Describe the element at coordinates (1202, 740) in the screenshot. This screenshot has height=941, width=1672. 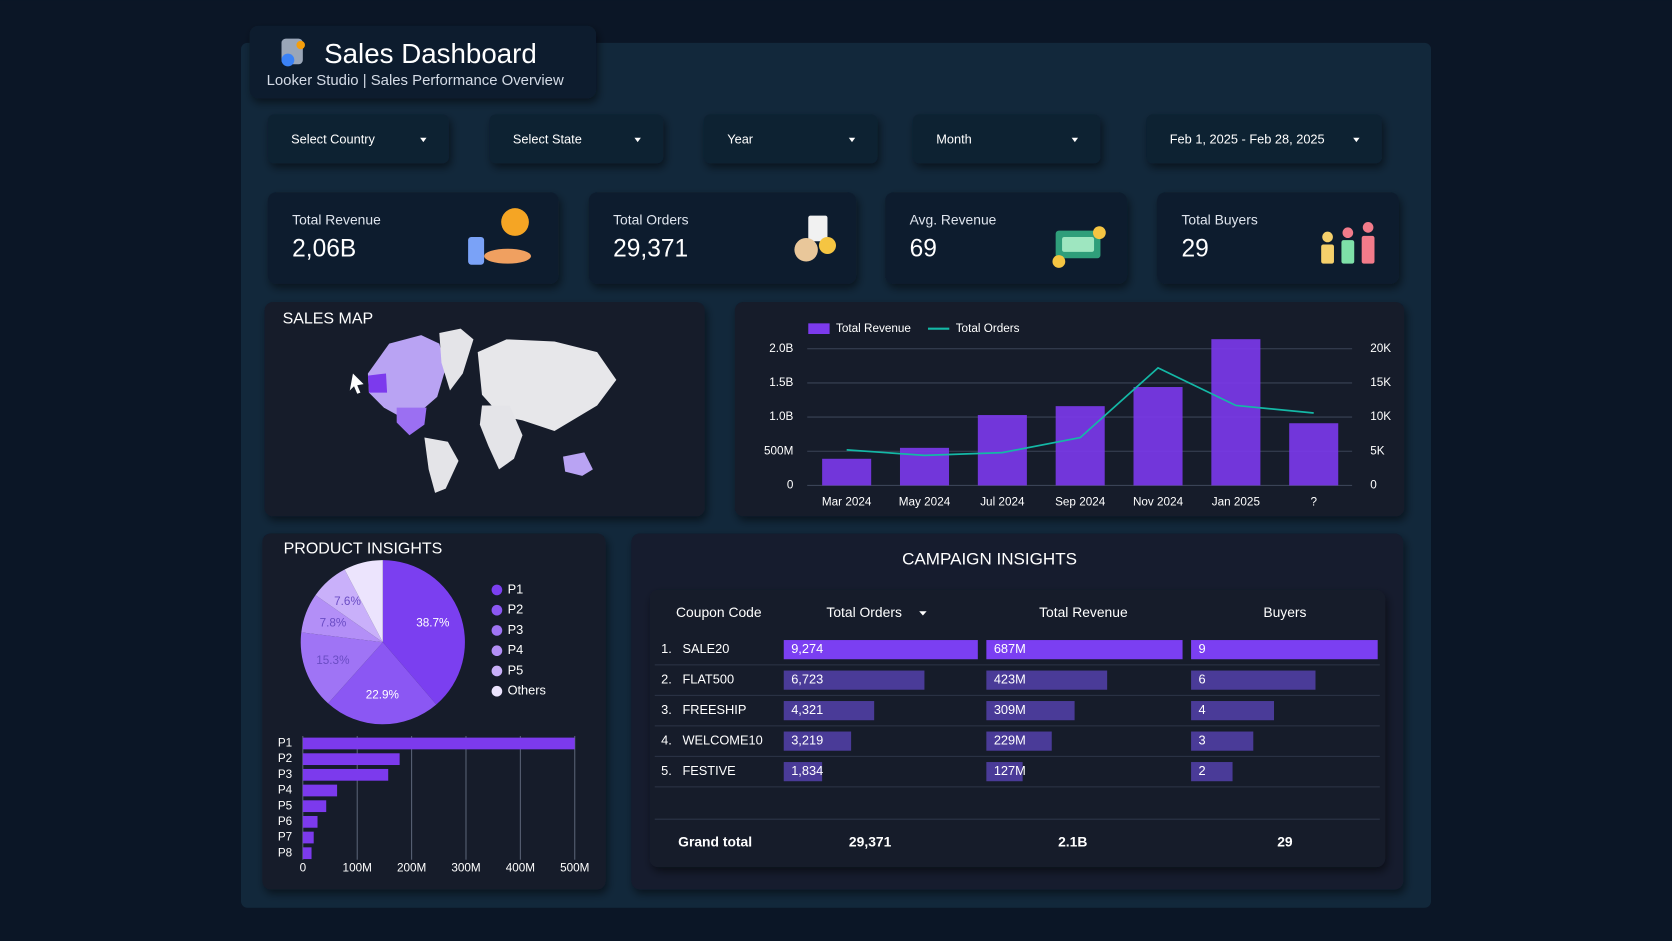
I see `cell-value: 3` at that location.